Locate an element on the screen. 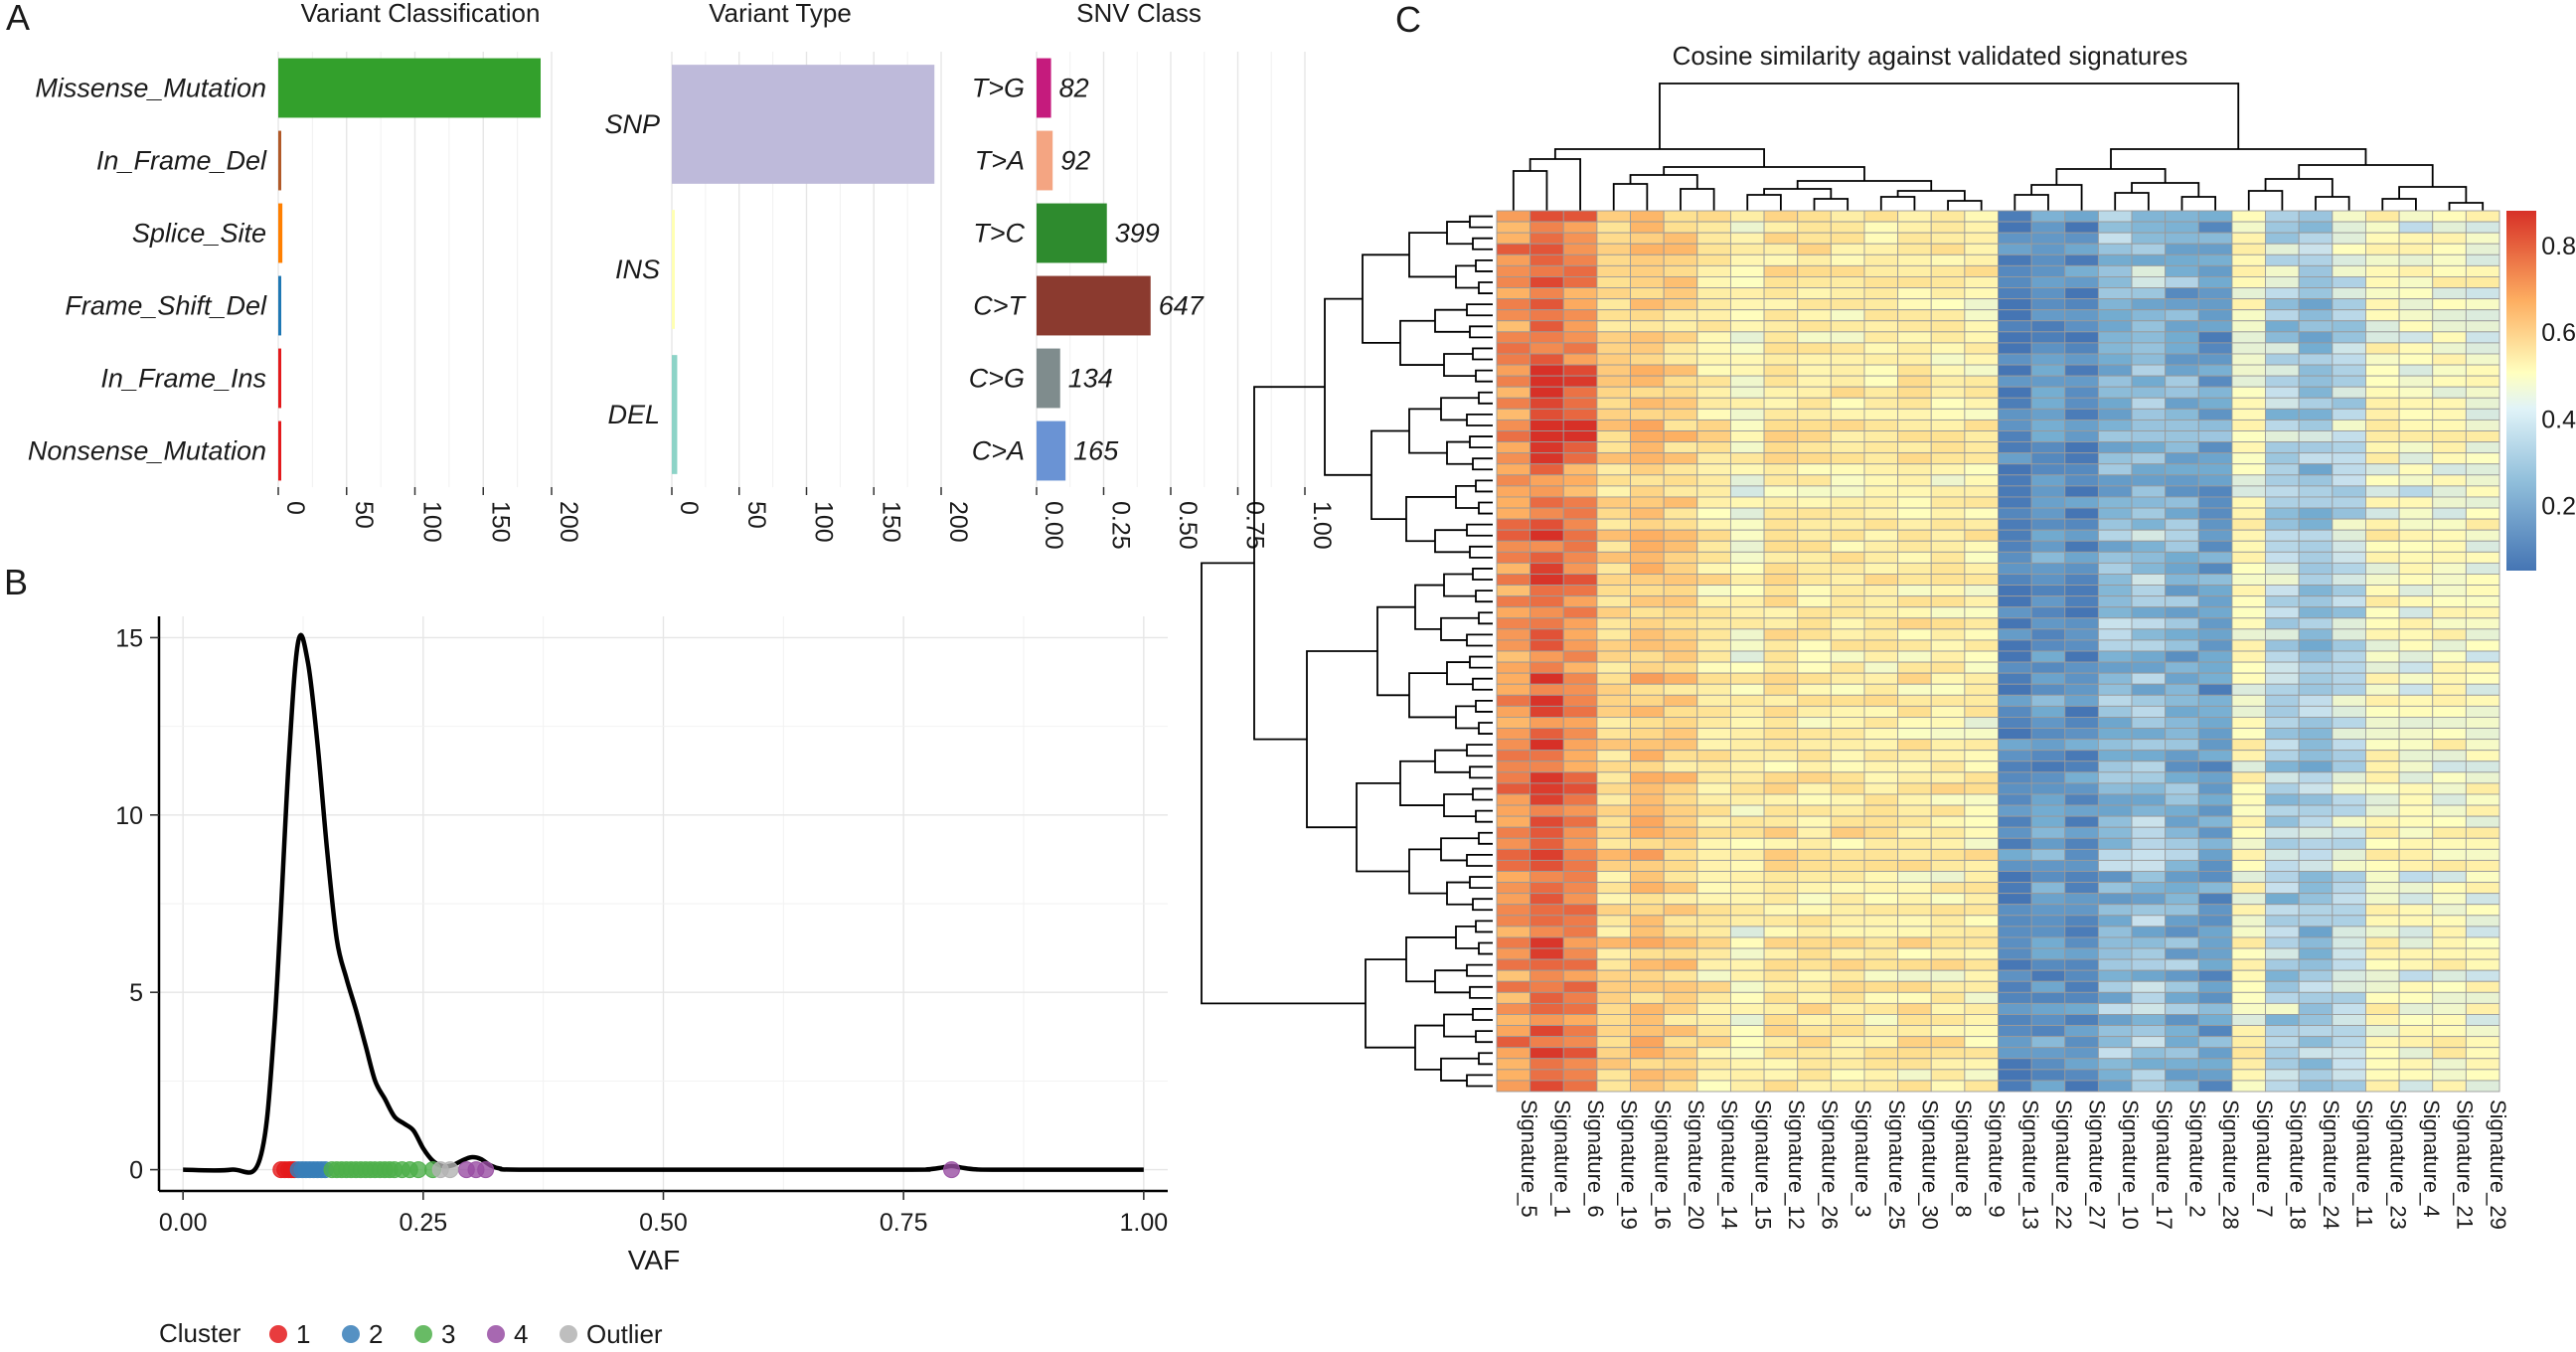 Image resolution: width=2576 pixels, height=1352 pixels. colorbar-tick-label: 0.2 is located at coordinates (2558, 507).